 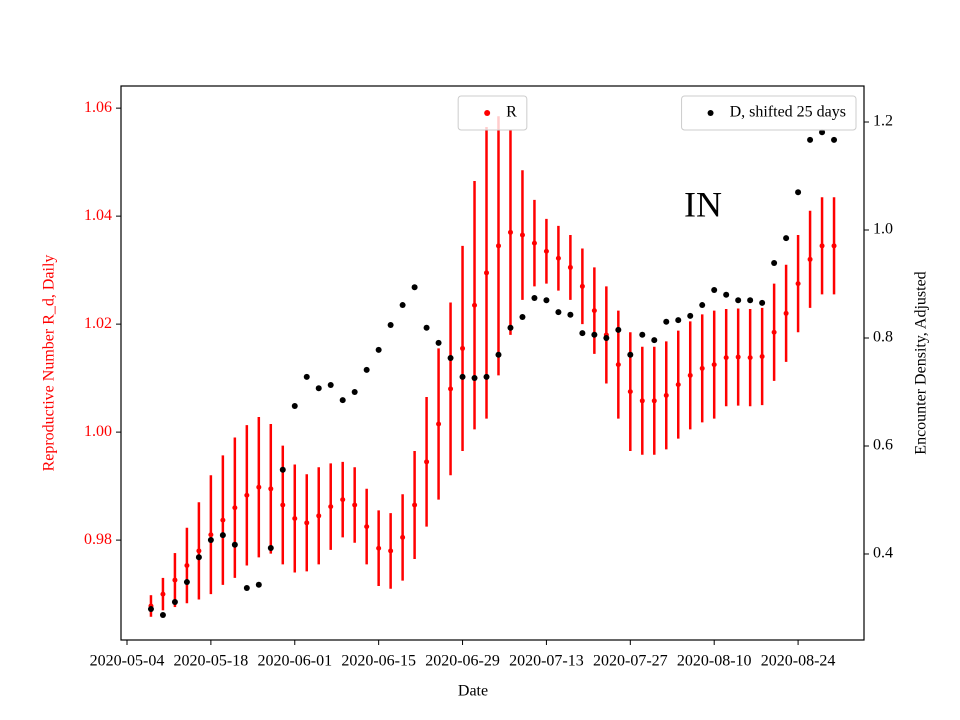 I want to click on y-axis-label: Reproductive Number R_d, Daily, so click(x=49, y=363).